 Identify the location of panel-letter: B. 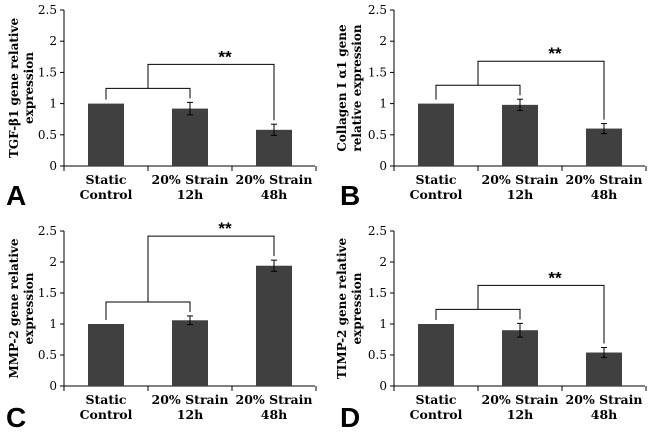
(350, 195).